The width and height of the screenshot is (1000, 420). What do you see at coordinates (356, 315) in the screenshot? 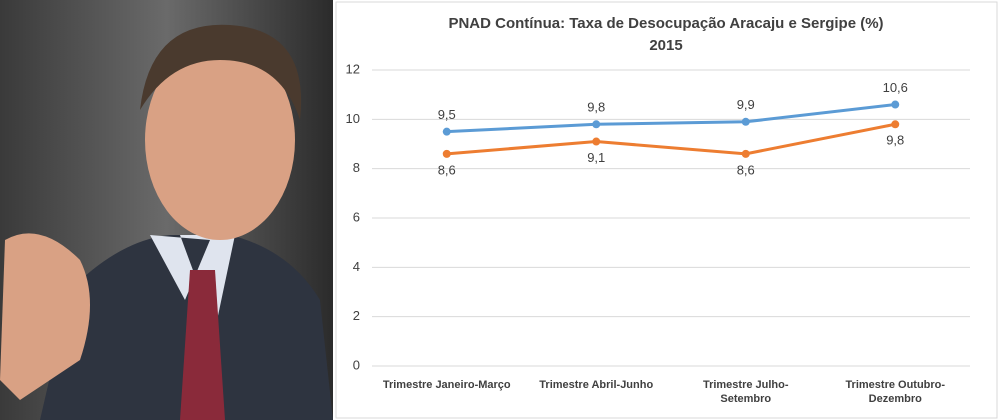
I see `y-tick-label: 2` at bounding box center [356, 315].